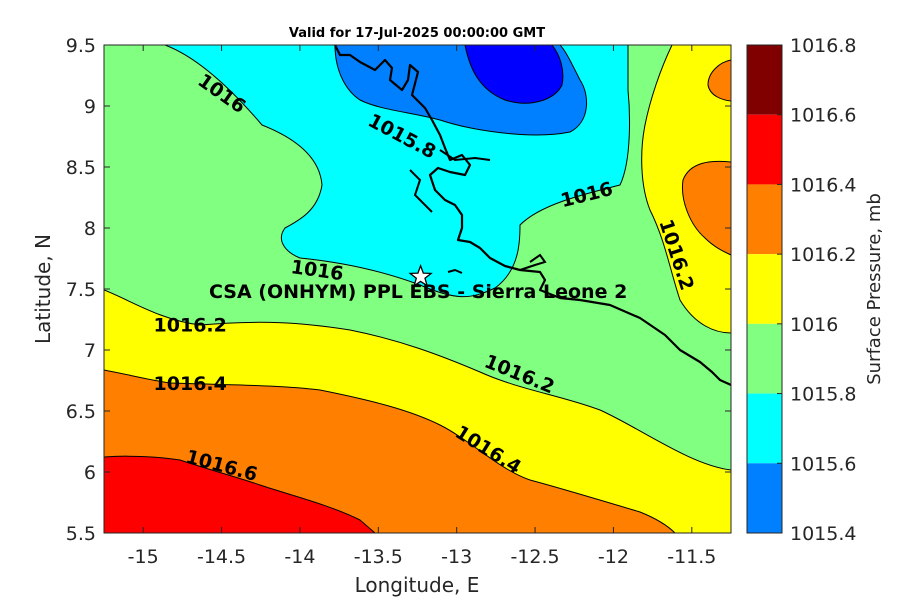 This screenshot has height=600, width=900. Describe the element at coordinates (299, 557) in the screenshot. I see `x-tick-label: -14` at that location.